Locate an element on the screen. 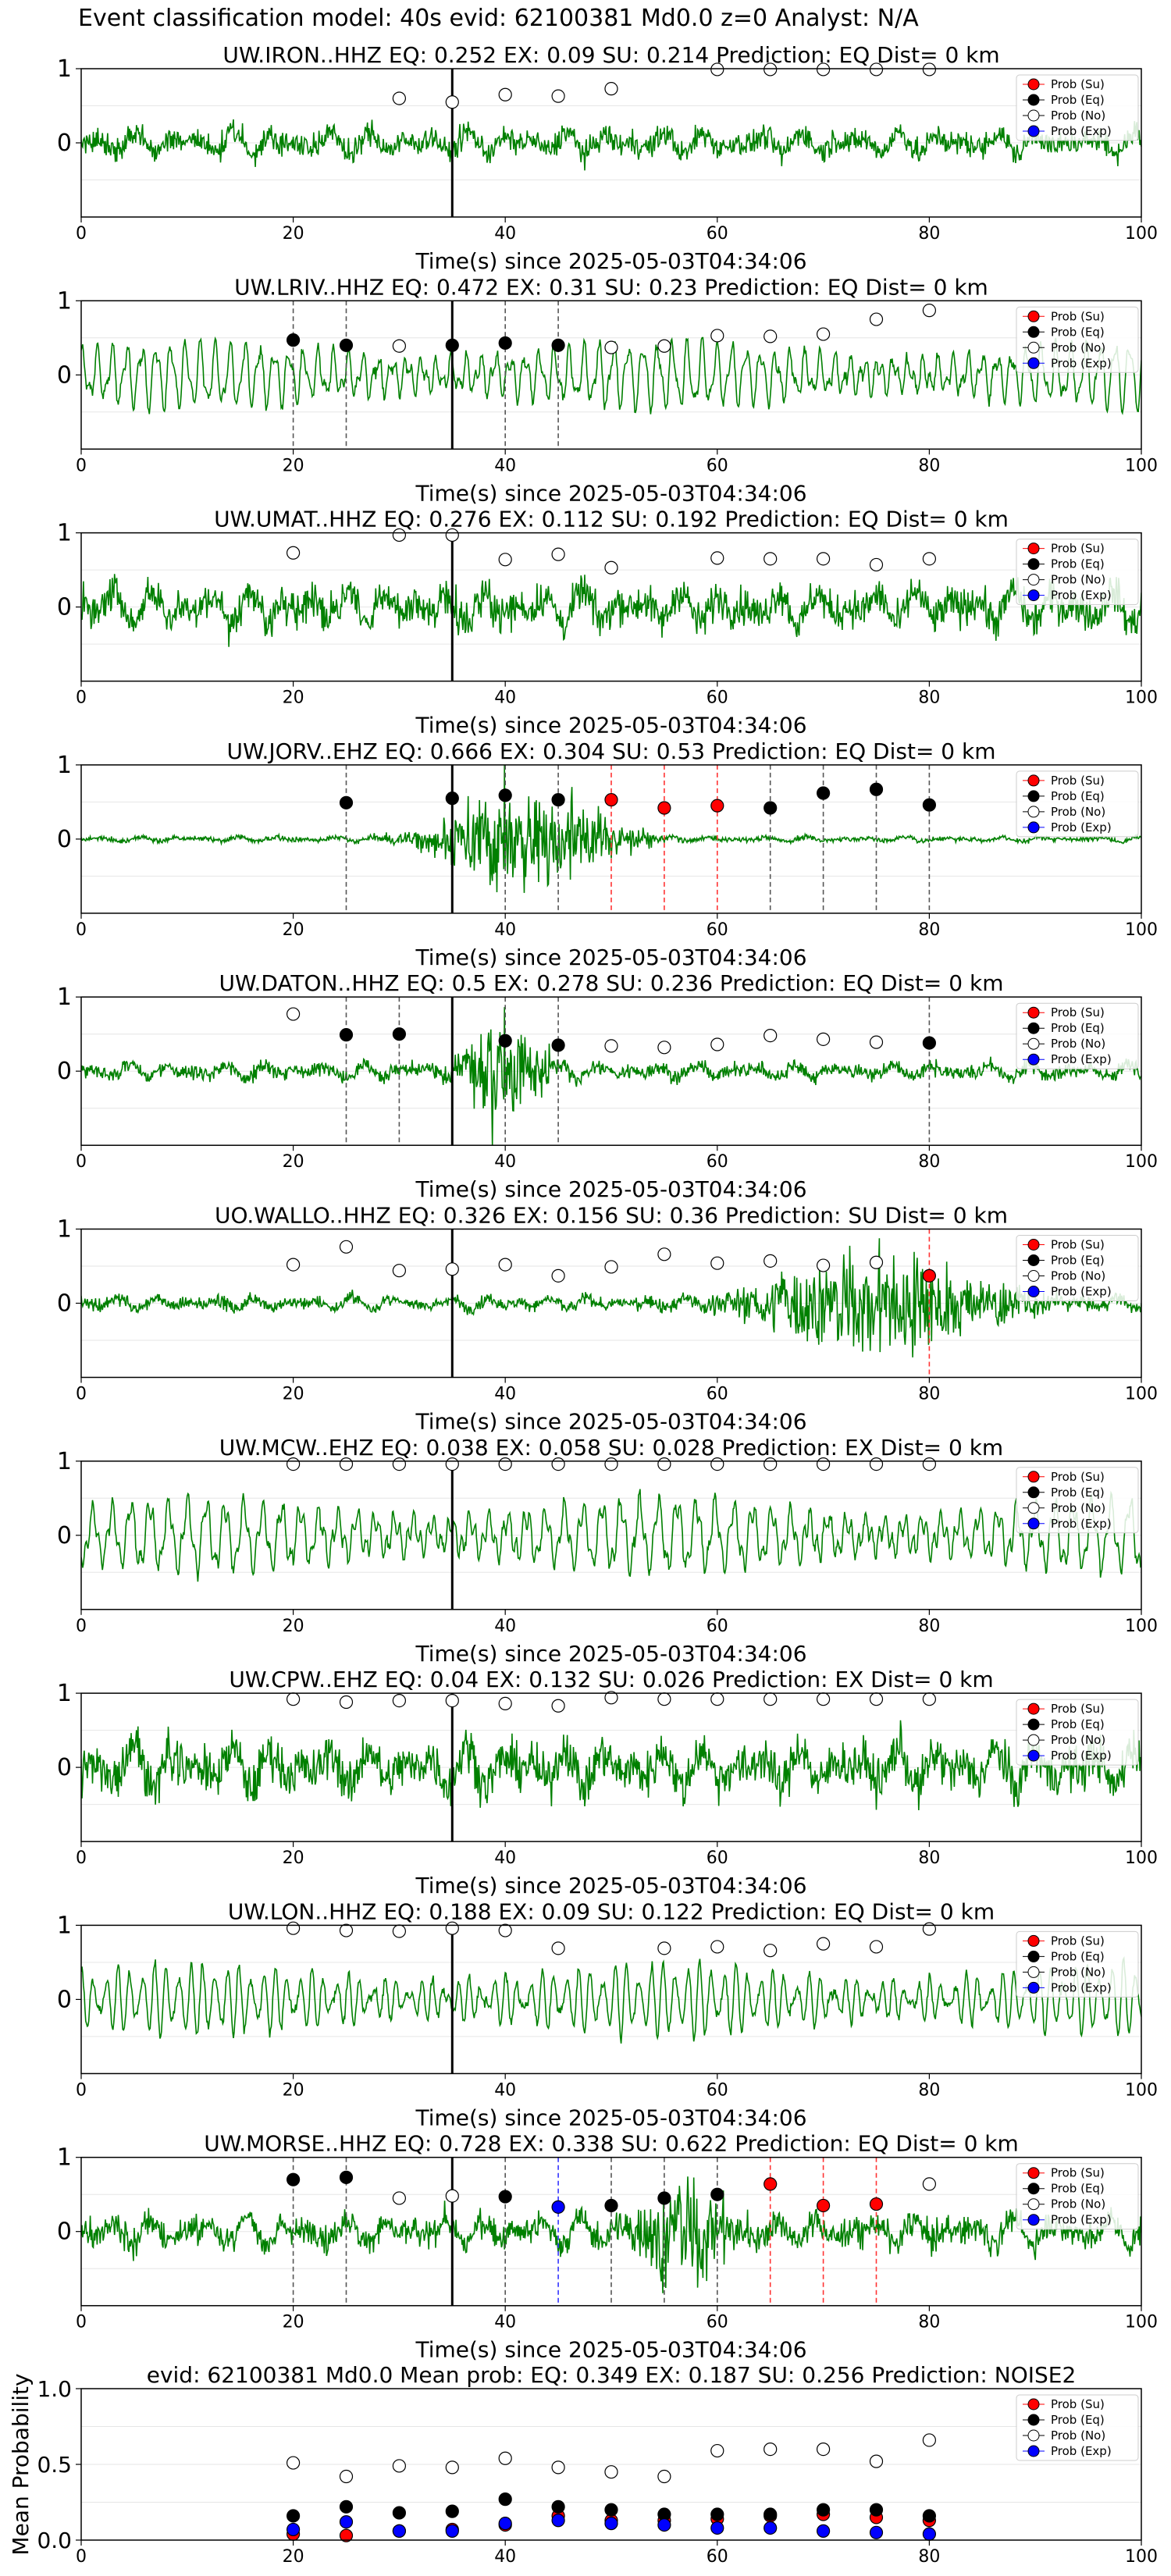 The height and width of the screenshot is (2576, 1171). panel-9-xtick-label: 100 is located at coordinates (1141, 2322).